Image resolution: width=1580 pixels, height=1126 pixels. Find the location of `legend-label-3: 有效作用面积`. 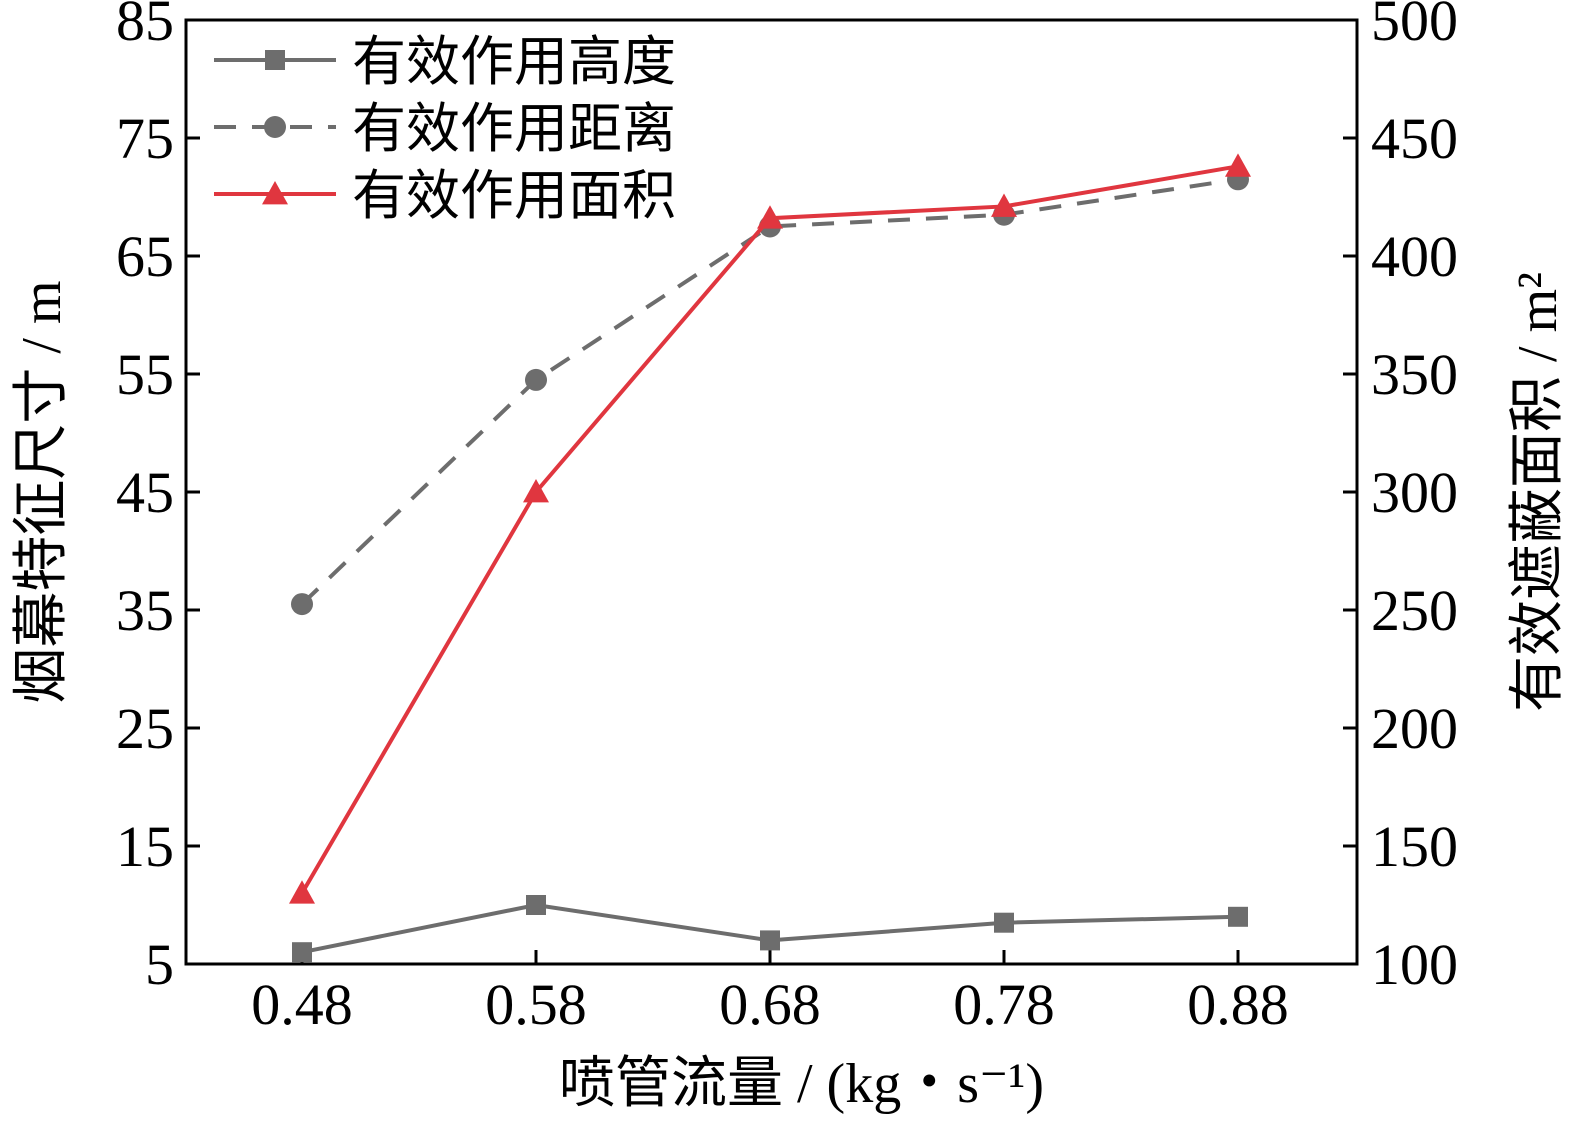

legend-label-3: 有效作用面积 is located at coordinates (514, 196).